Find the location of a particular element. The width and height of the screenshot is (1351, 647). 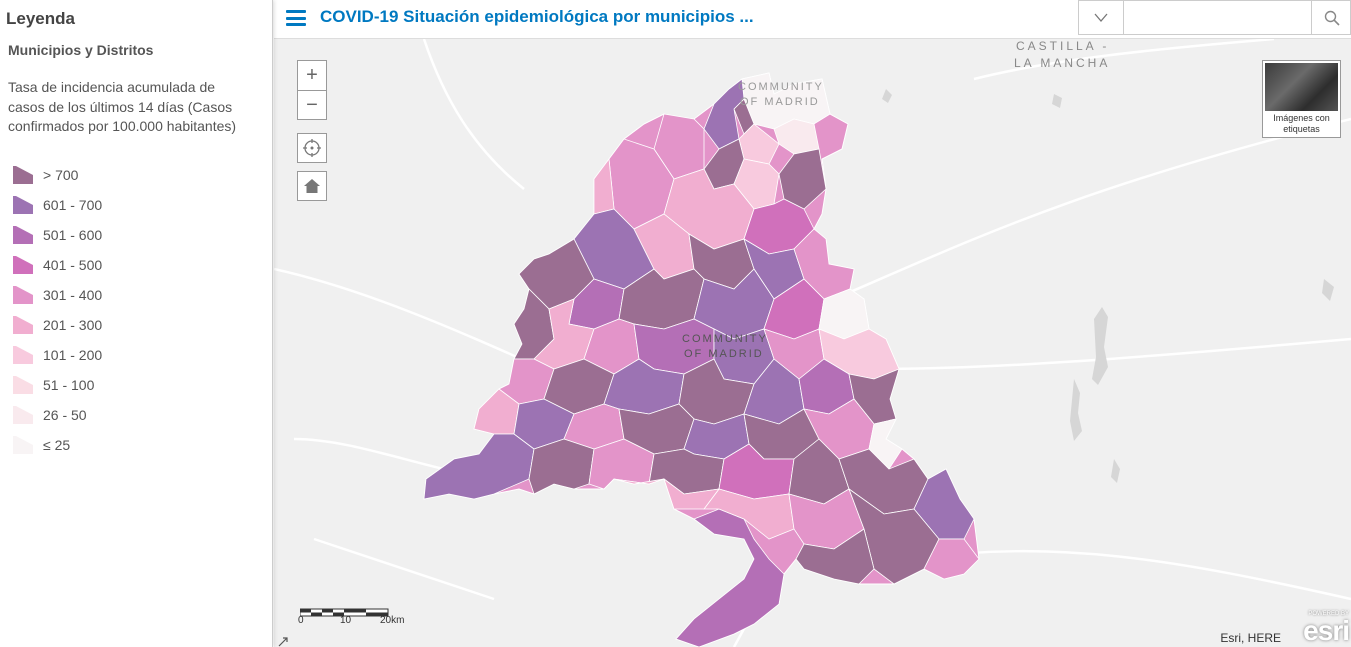

legend-class-item: 501 - 600 is located at coordinates (57, 235).